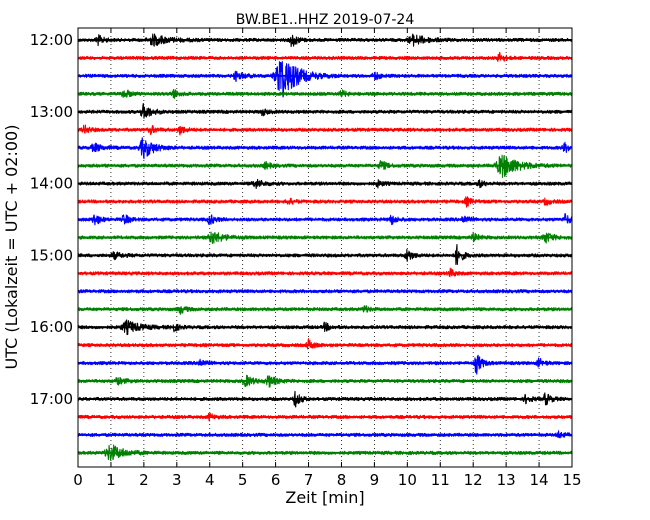 The height and width of the screenshot is (520, 650). I want to click on x-tick-label-6: 6, so click(276, 480).